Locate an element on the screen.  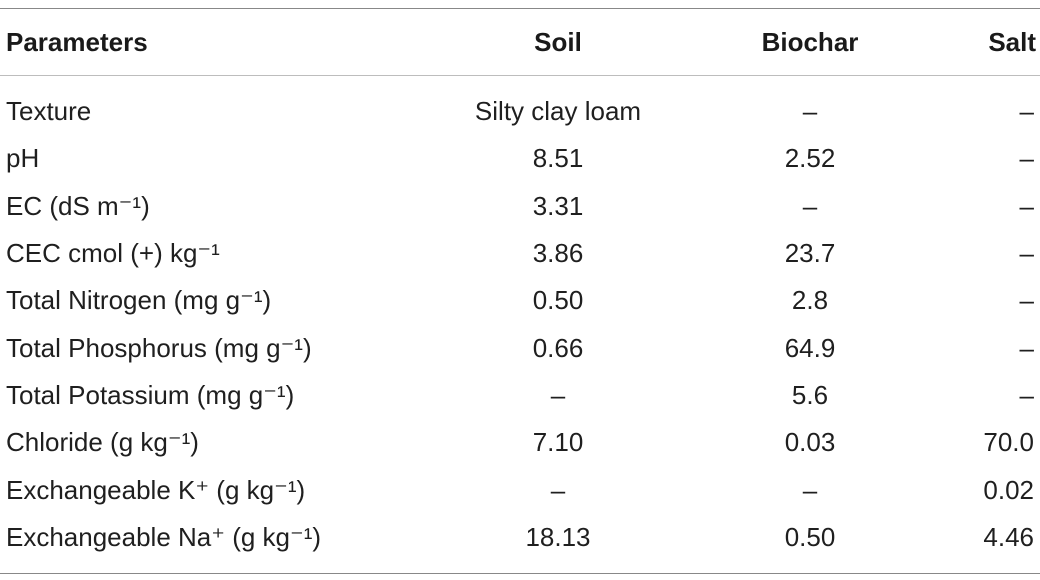
cell-biochar: 5.6 is located at coordinates (810, 395).